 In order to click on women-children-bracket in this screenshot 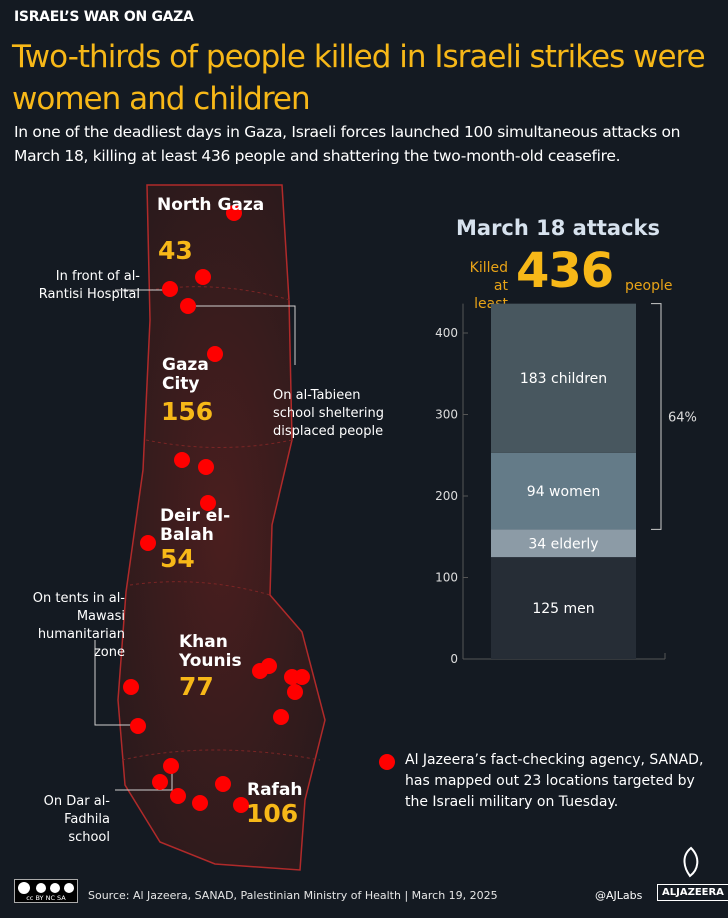, I will do `click(656, 416)`.